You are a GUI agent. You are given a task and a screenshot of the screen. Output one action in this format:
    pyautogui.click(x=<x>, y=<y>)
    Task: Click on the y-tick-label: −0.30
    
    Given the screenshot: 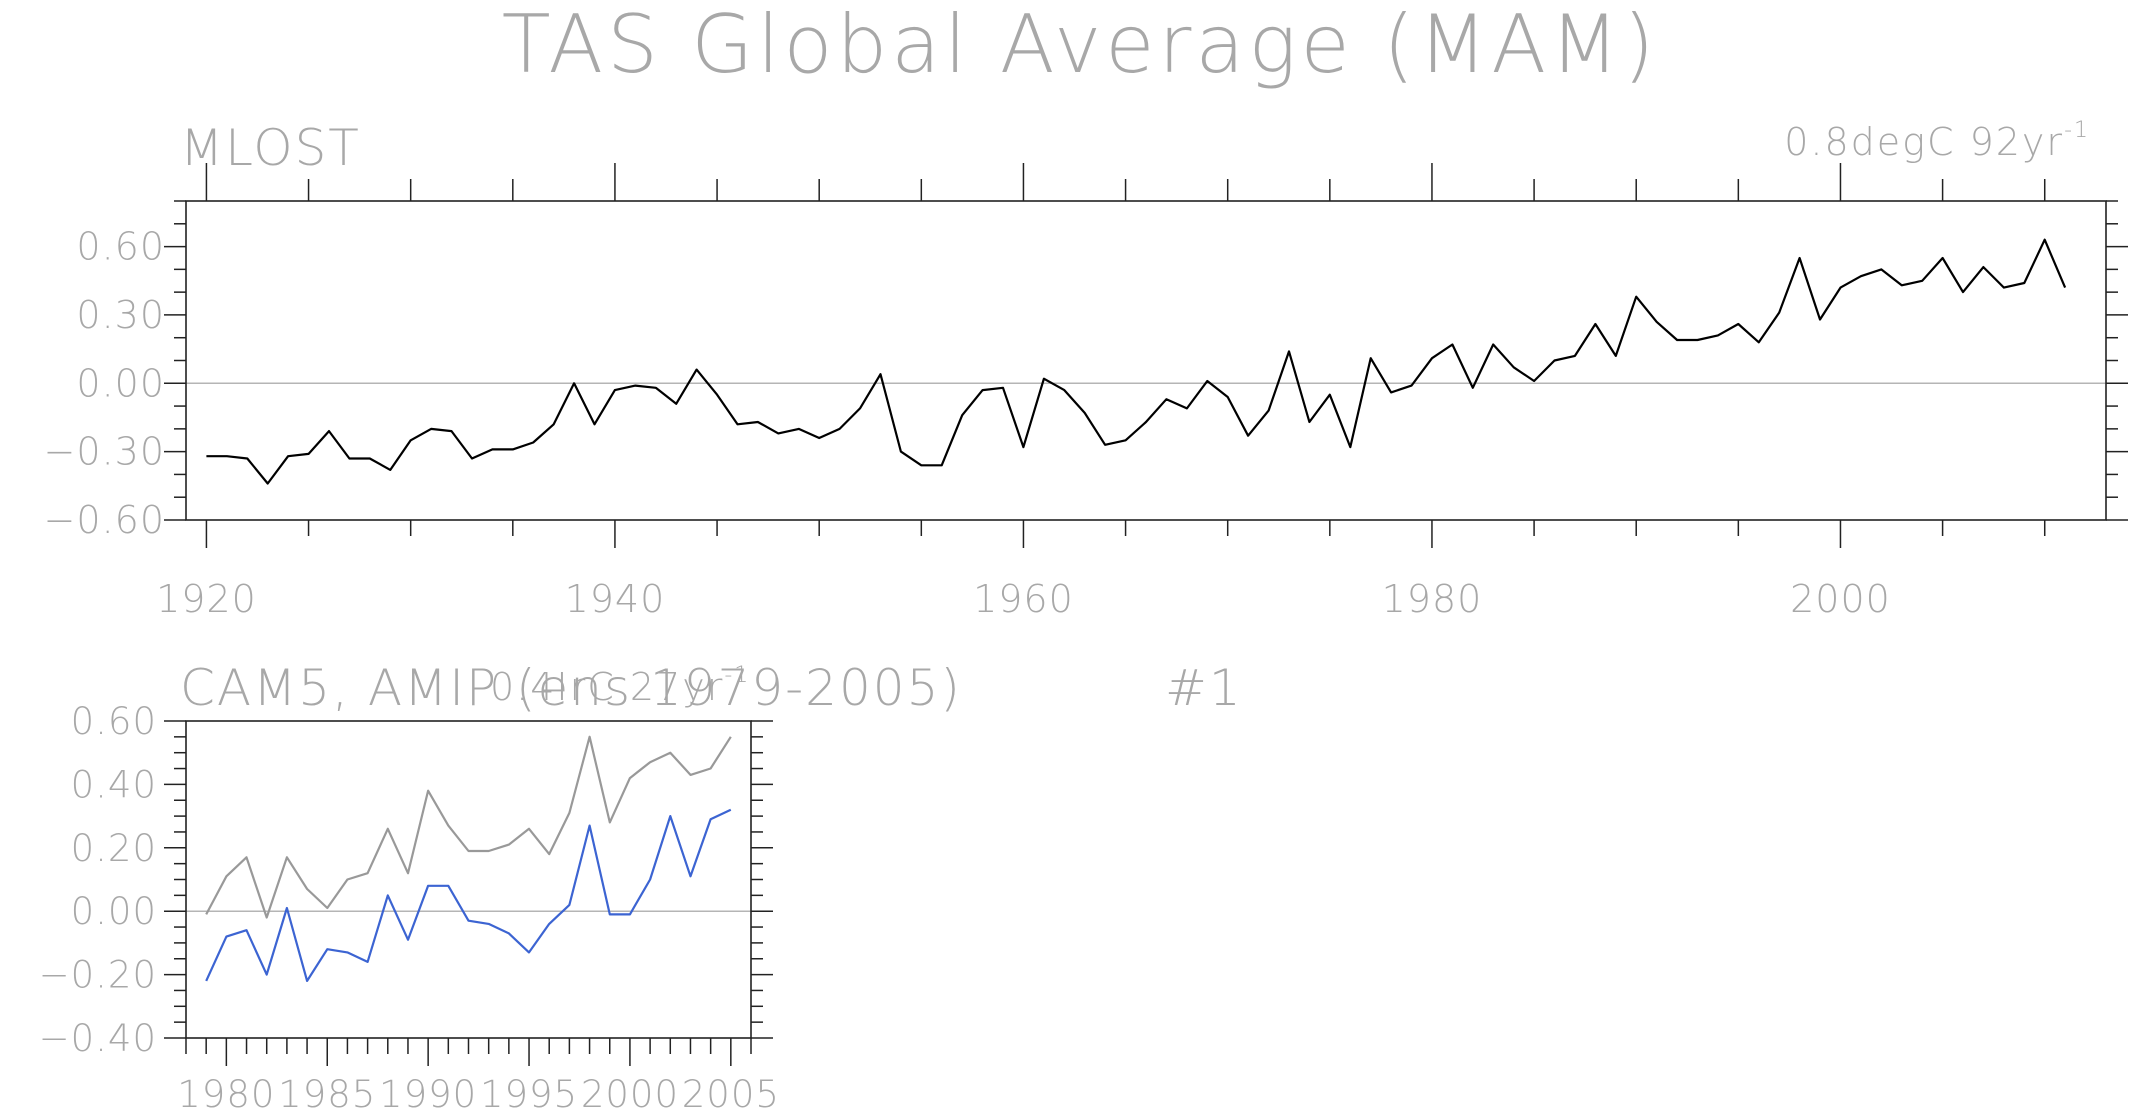 What is the action you would take?
    pyautogui.click(x=104, y=452)
    